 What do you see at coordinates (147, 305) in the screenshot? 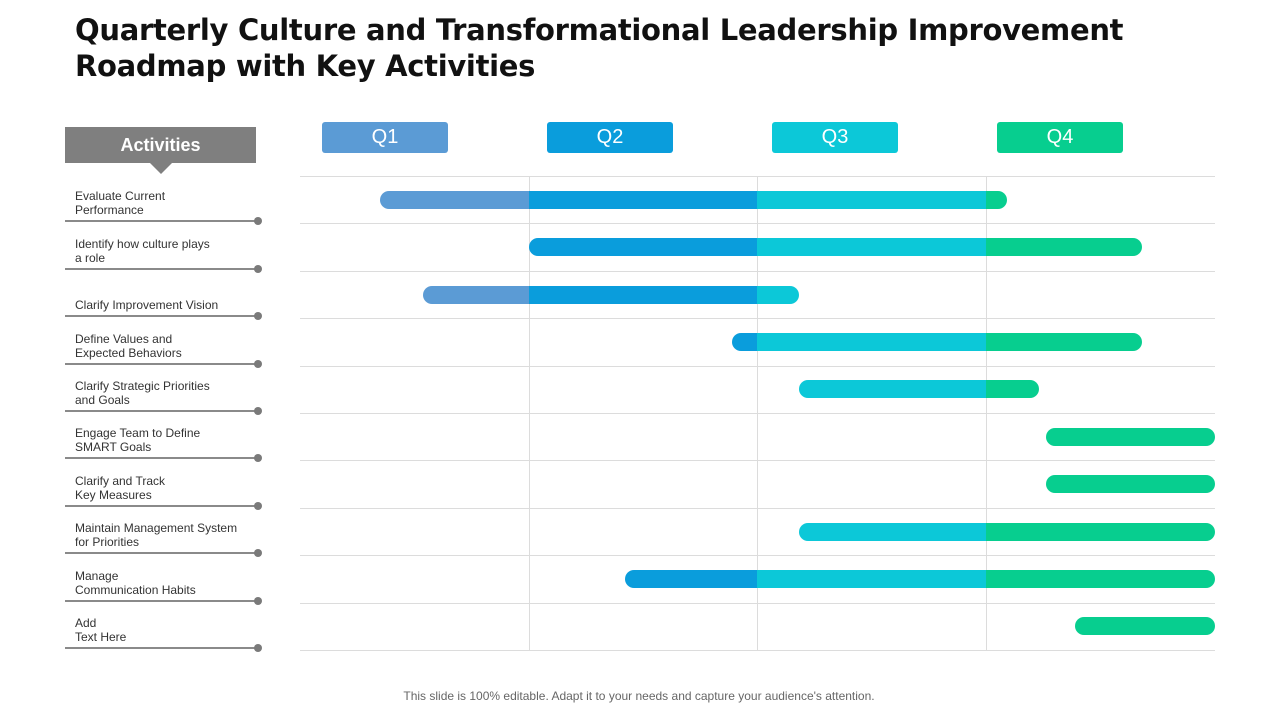
I see `activity-label: Clarify Improvement Vision` at bounding box center [147, 305].